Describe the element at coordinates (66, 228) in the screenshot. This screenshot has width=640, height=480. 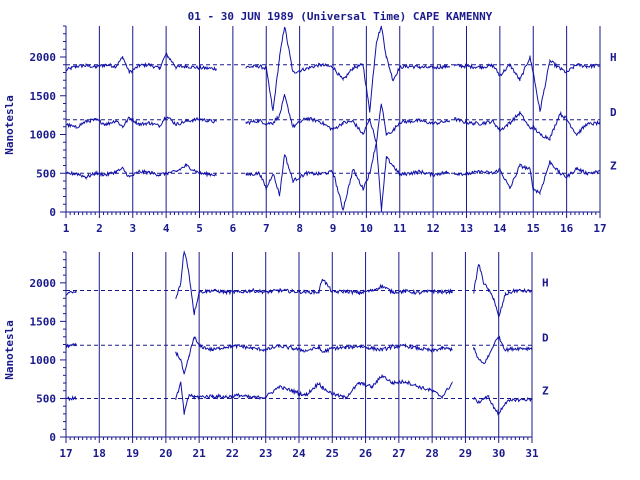
I see `x-tick-label: 1` at that location.